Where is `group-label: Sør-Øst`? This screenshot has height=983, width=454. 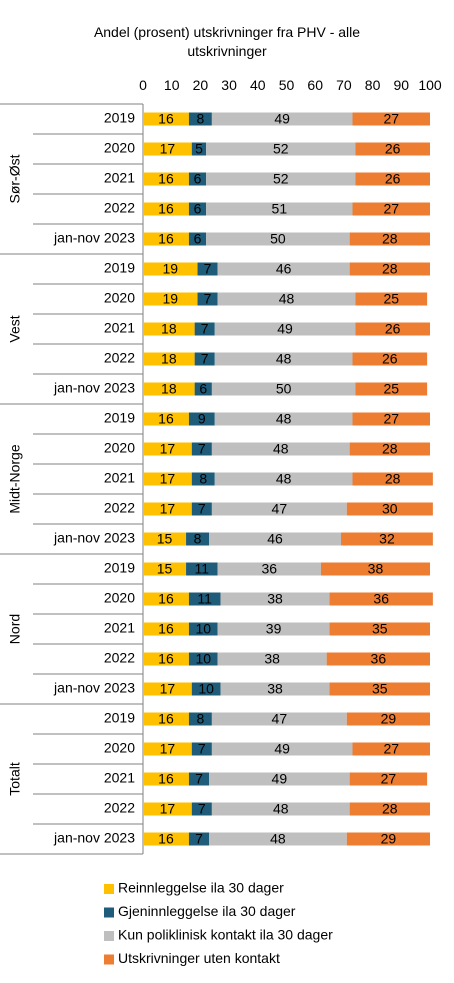 group-label: Sør-Øst is located at coordinates (15, 178).